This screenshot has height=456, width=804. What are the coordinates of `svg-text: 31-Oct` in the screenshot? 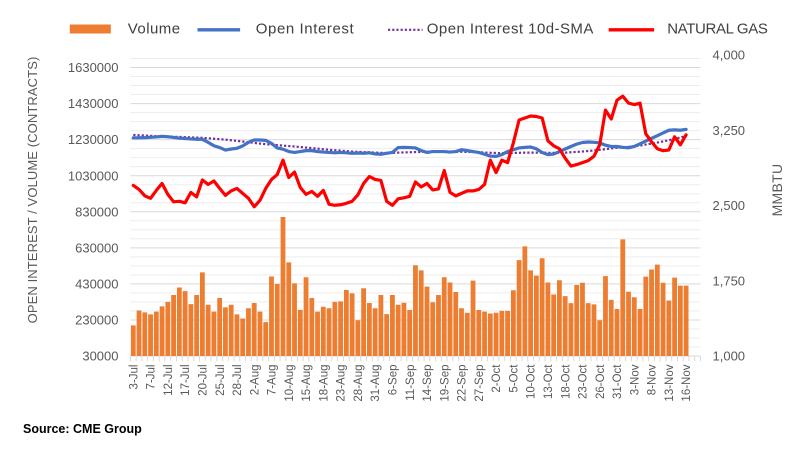 It's located at (618, 381).